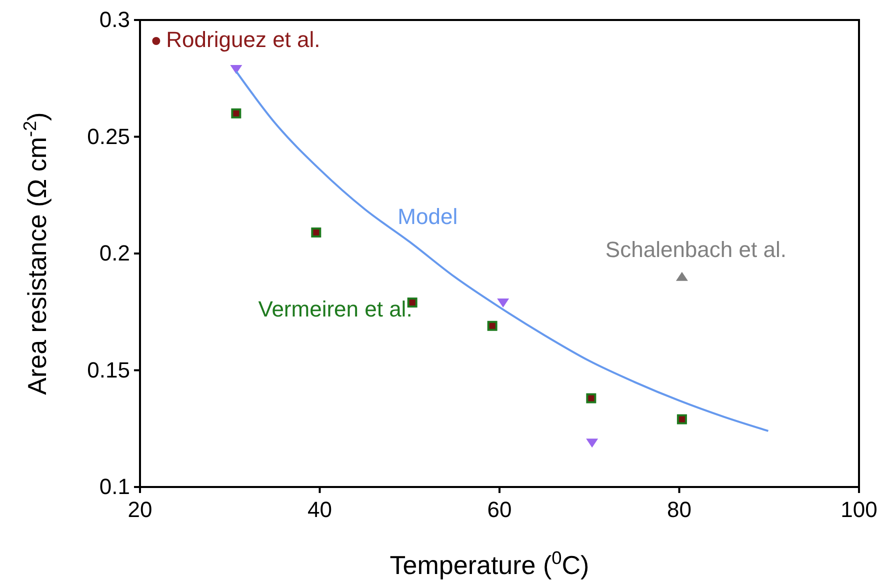 Image resolution: width=879 pixels, height=580 pixels. What do you see at coordinates (114, 253) in the screenshot?
I see `y-tick-label: 0.2` at bounding box center [114, 253].